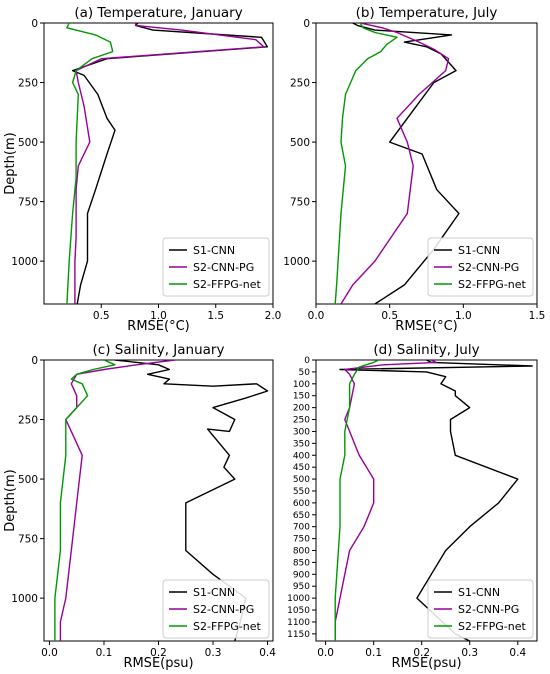  I want to click on y-tick-label: 300, so click(301, 432).